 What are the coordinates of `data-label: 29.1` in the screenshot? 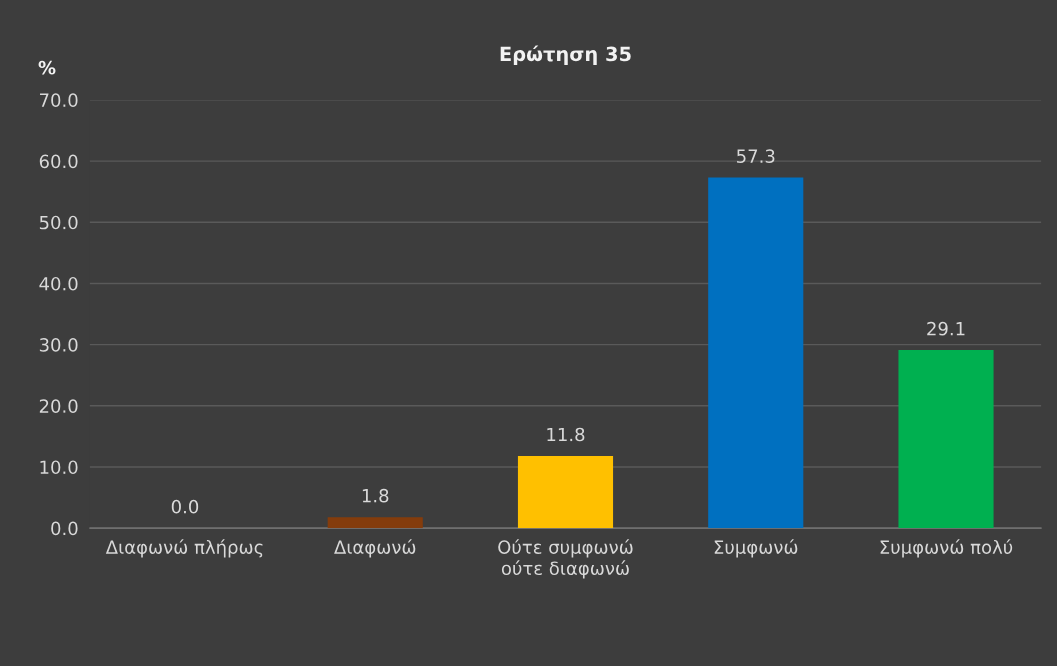 It's located at (946, 328).